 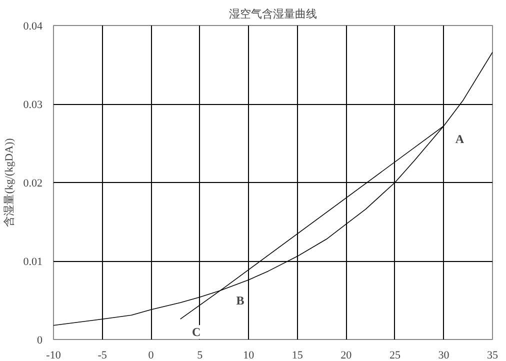 What do you see at coordinates (200, 355) in the screenshot?
I see `x-tick-label: 5` at bounding box center [200, 355].